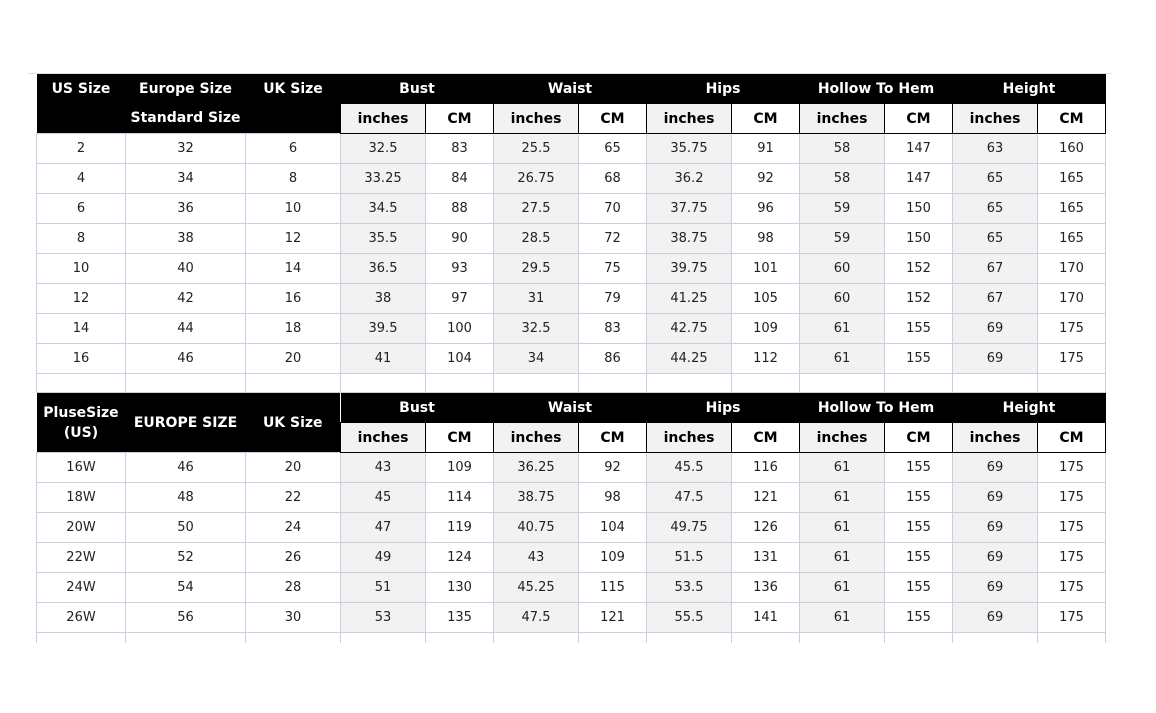  Describe the element at coordinates (383, 527) in the screenshot. I see `table-cell: 47` at that location.